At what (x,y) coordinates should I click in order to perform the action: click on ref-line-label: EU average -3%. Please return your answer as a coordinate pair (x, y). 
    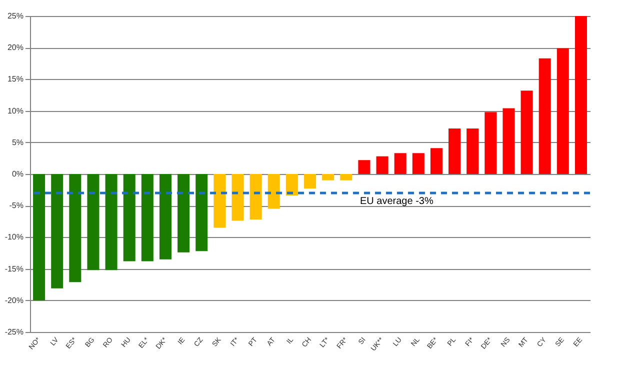
    Looking at the image, I should click on (397, 201).